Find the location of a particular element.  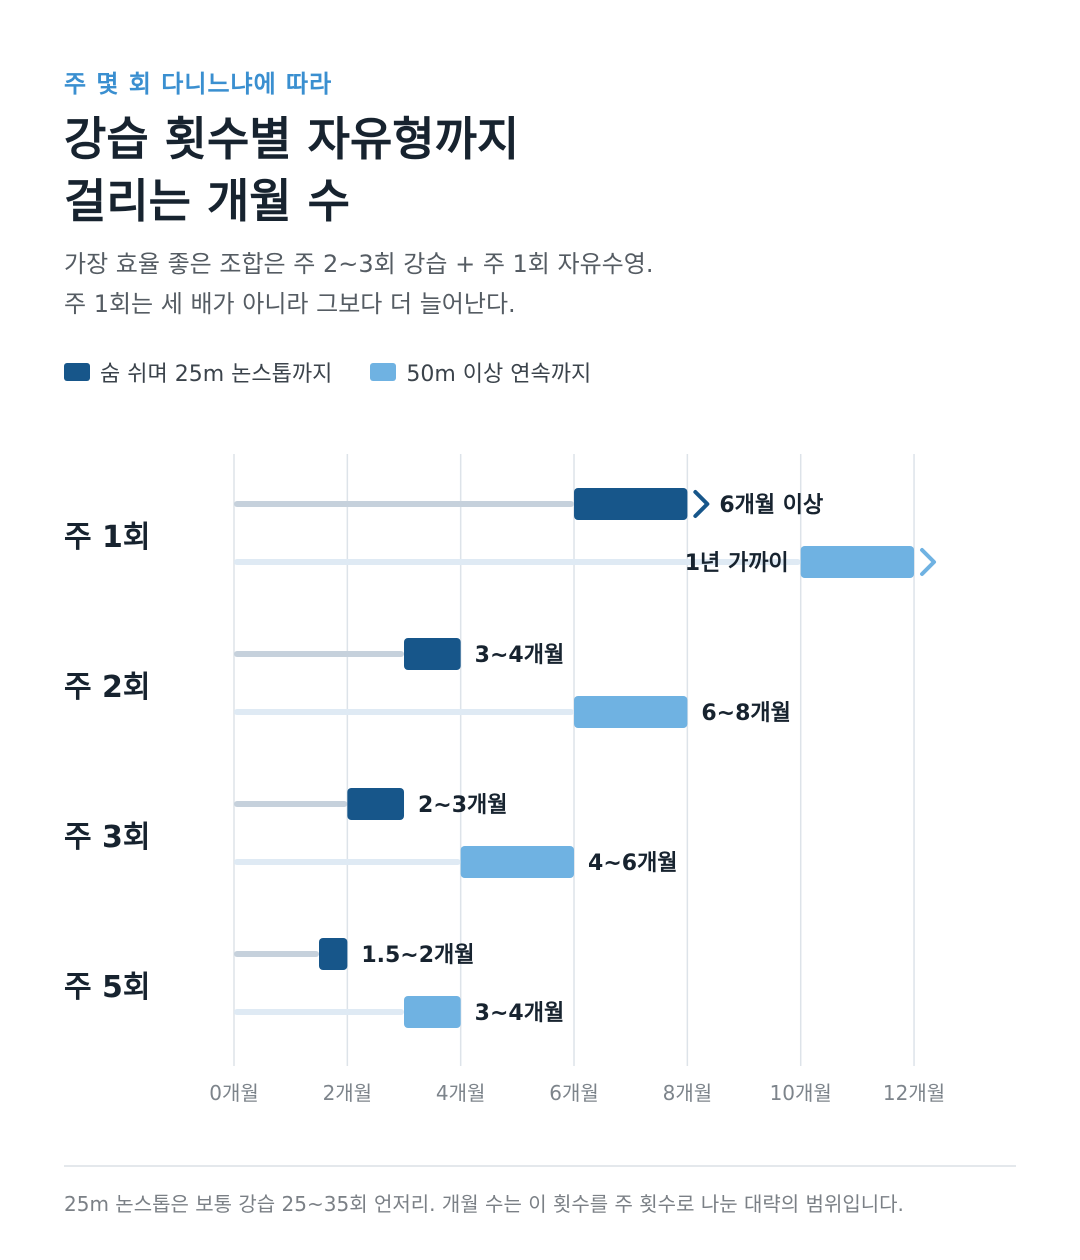

category-label: 주 5회 is located at coordinates (107, 987).